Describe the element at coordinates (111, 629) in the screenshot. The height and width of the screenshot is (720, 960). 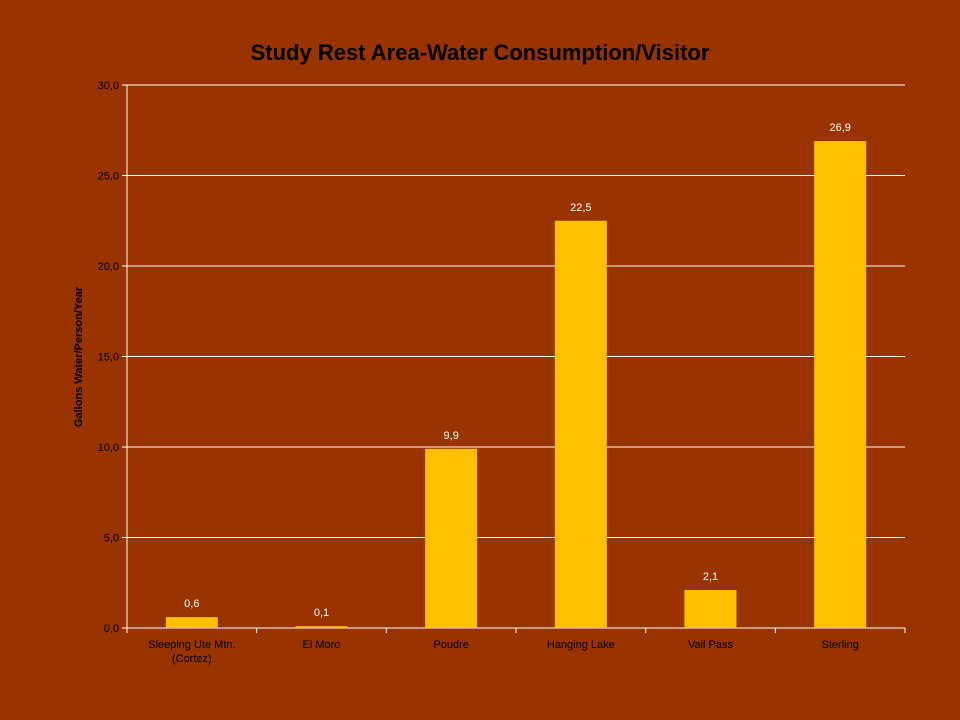
I see `y-tick-label: 0,0` at that location.